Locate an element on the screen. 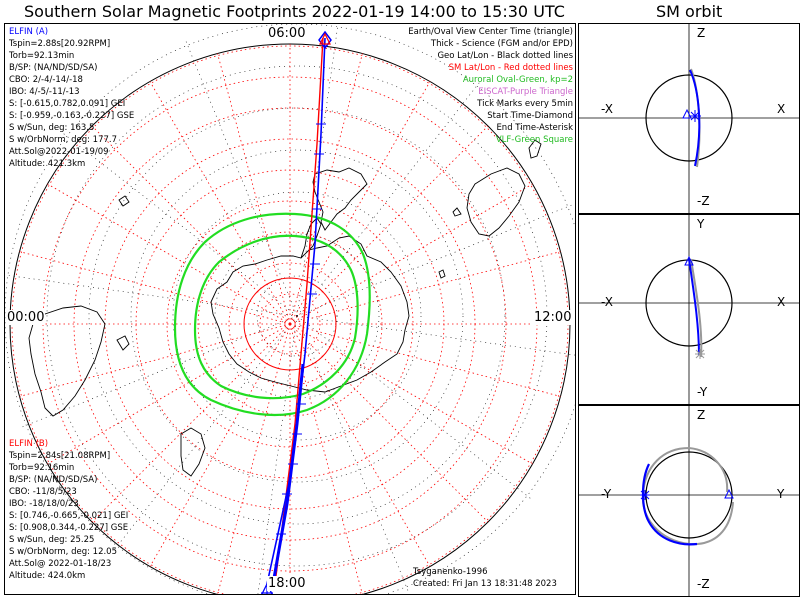 The image size is (800, 600). info-line: Att.Sol@2022-01-19/09 is located at coordinates (59, 152).